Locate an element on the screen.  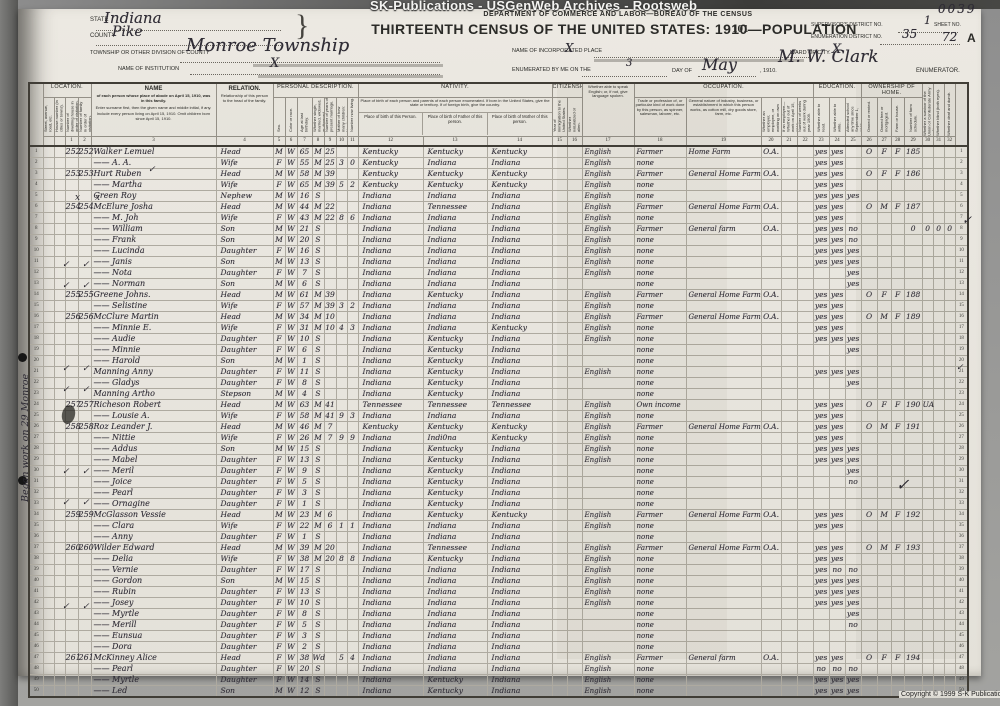
county-value: Pike is located at coordinates (127, 32).